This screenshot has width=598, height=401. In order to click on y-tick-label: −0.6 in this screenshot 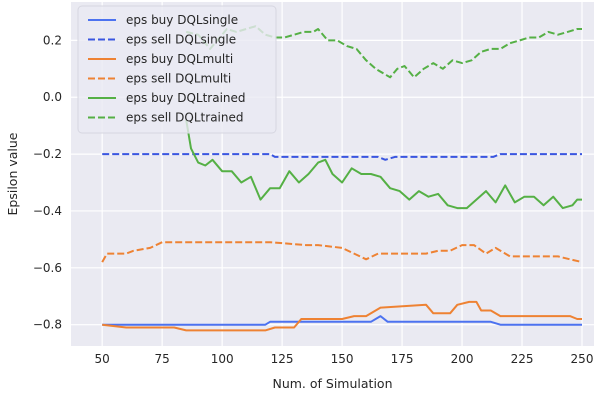, I will do `click(47, 268)`.